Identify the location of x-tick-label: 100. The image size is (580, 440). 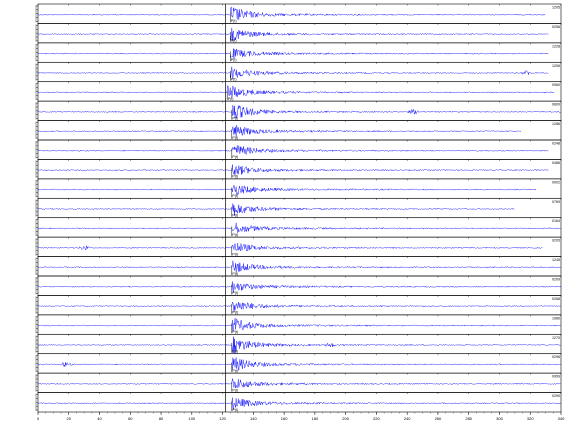
(191, 418).